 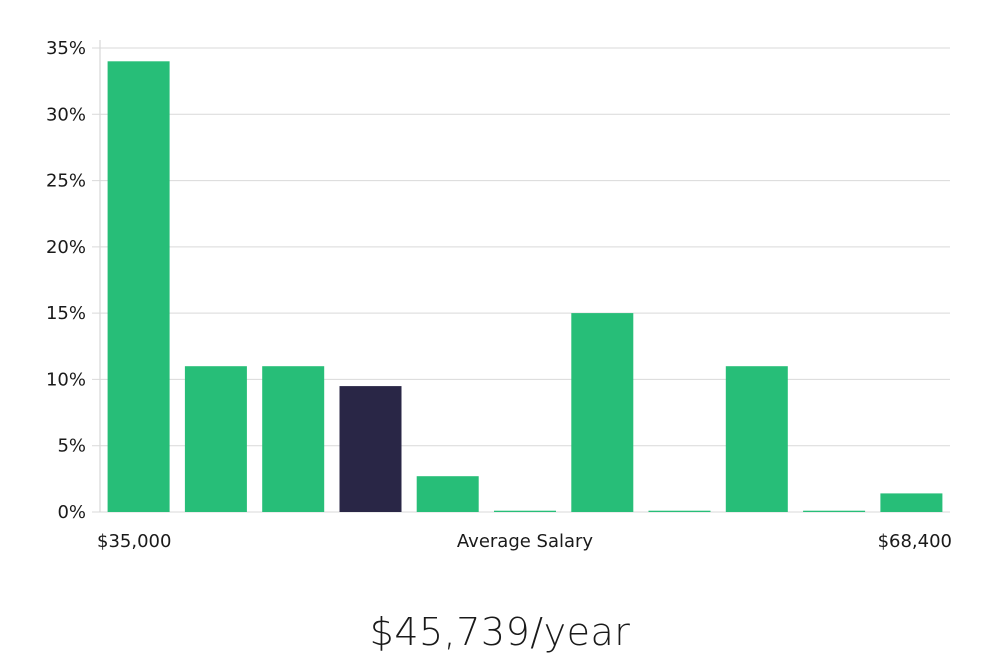 I want to click on y-tick-label: 30%, so click(x=66, y=114).